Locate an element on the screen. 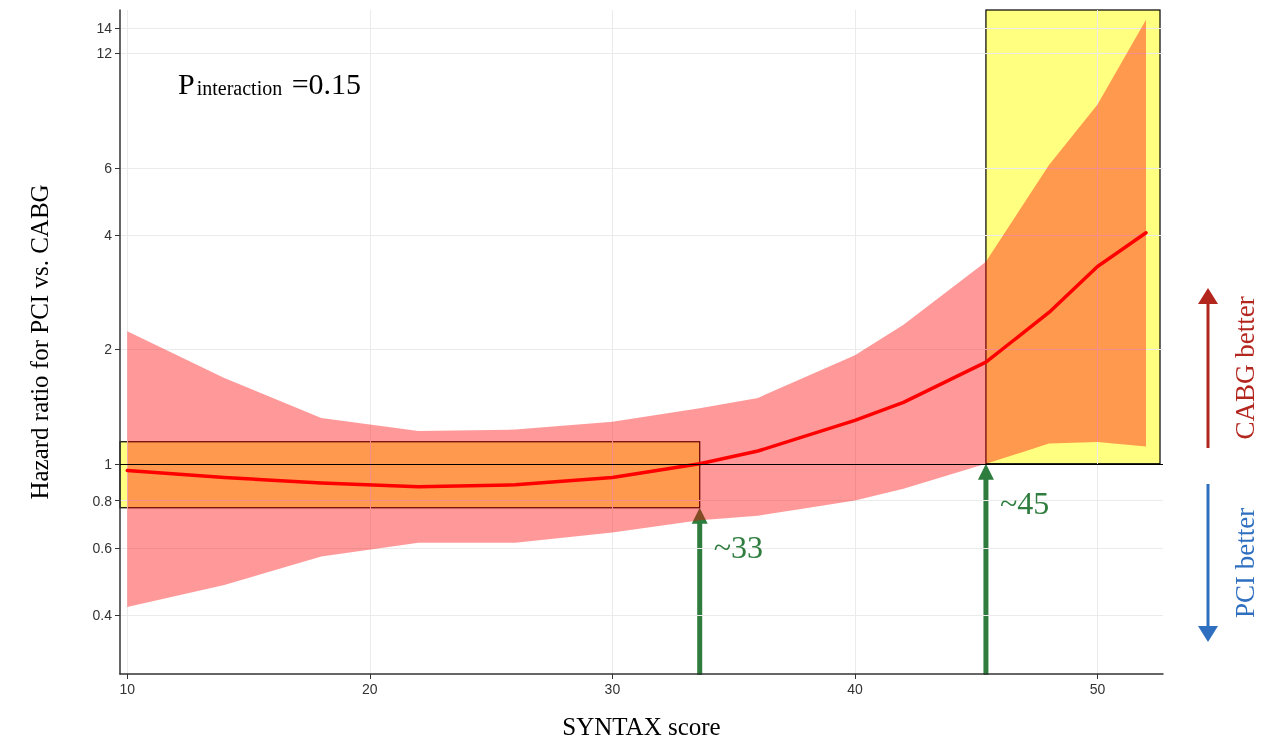  y-tick-label: 2 is located at coordinates (108, 349).